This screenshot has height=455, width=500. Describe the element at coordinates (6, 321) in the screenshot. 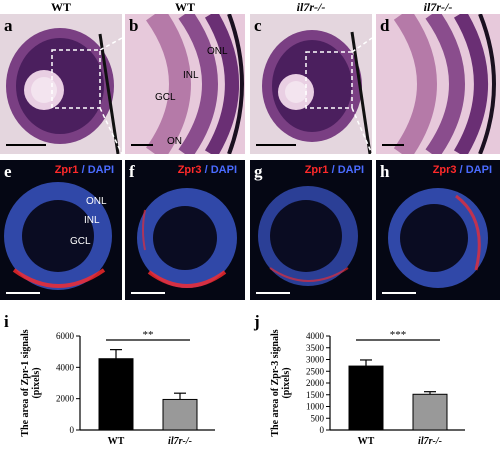

I see `chart-i-label: i` at that location.